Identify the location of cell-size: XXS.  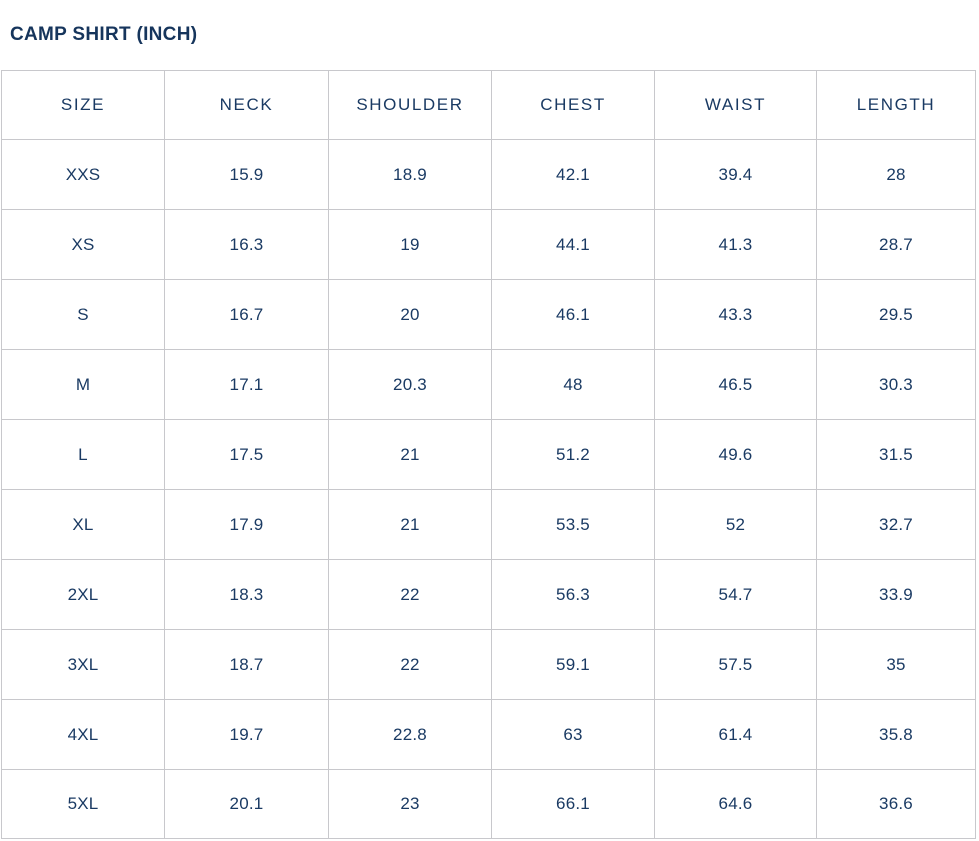
(83, 174).